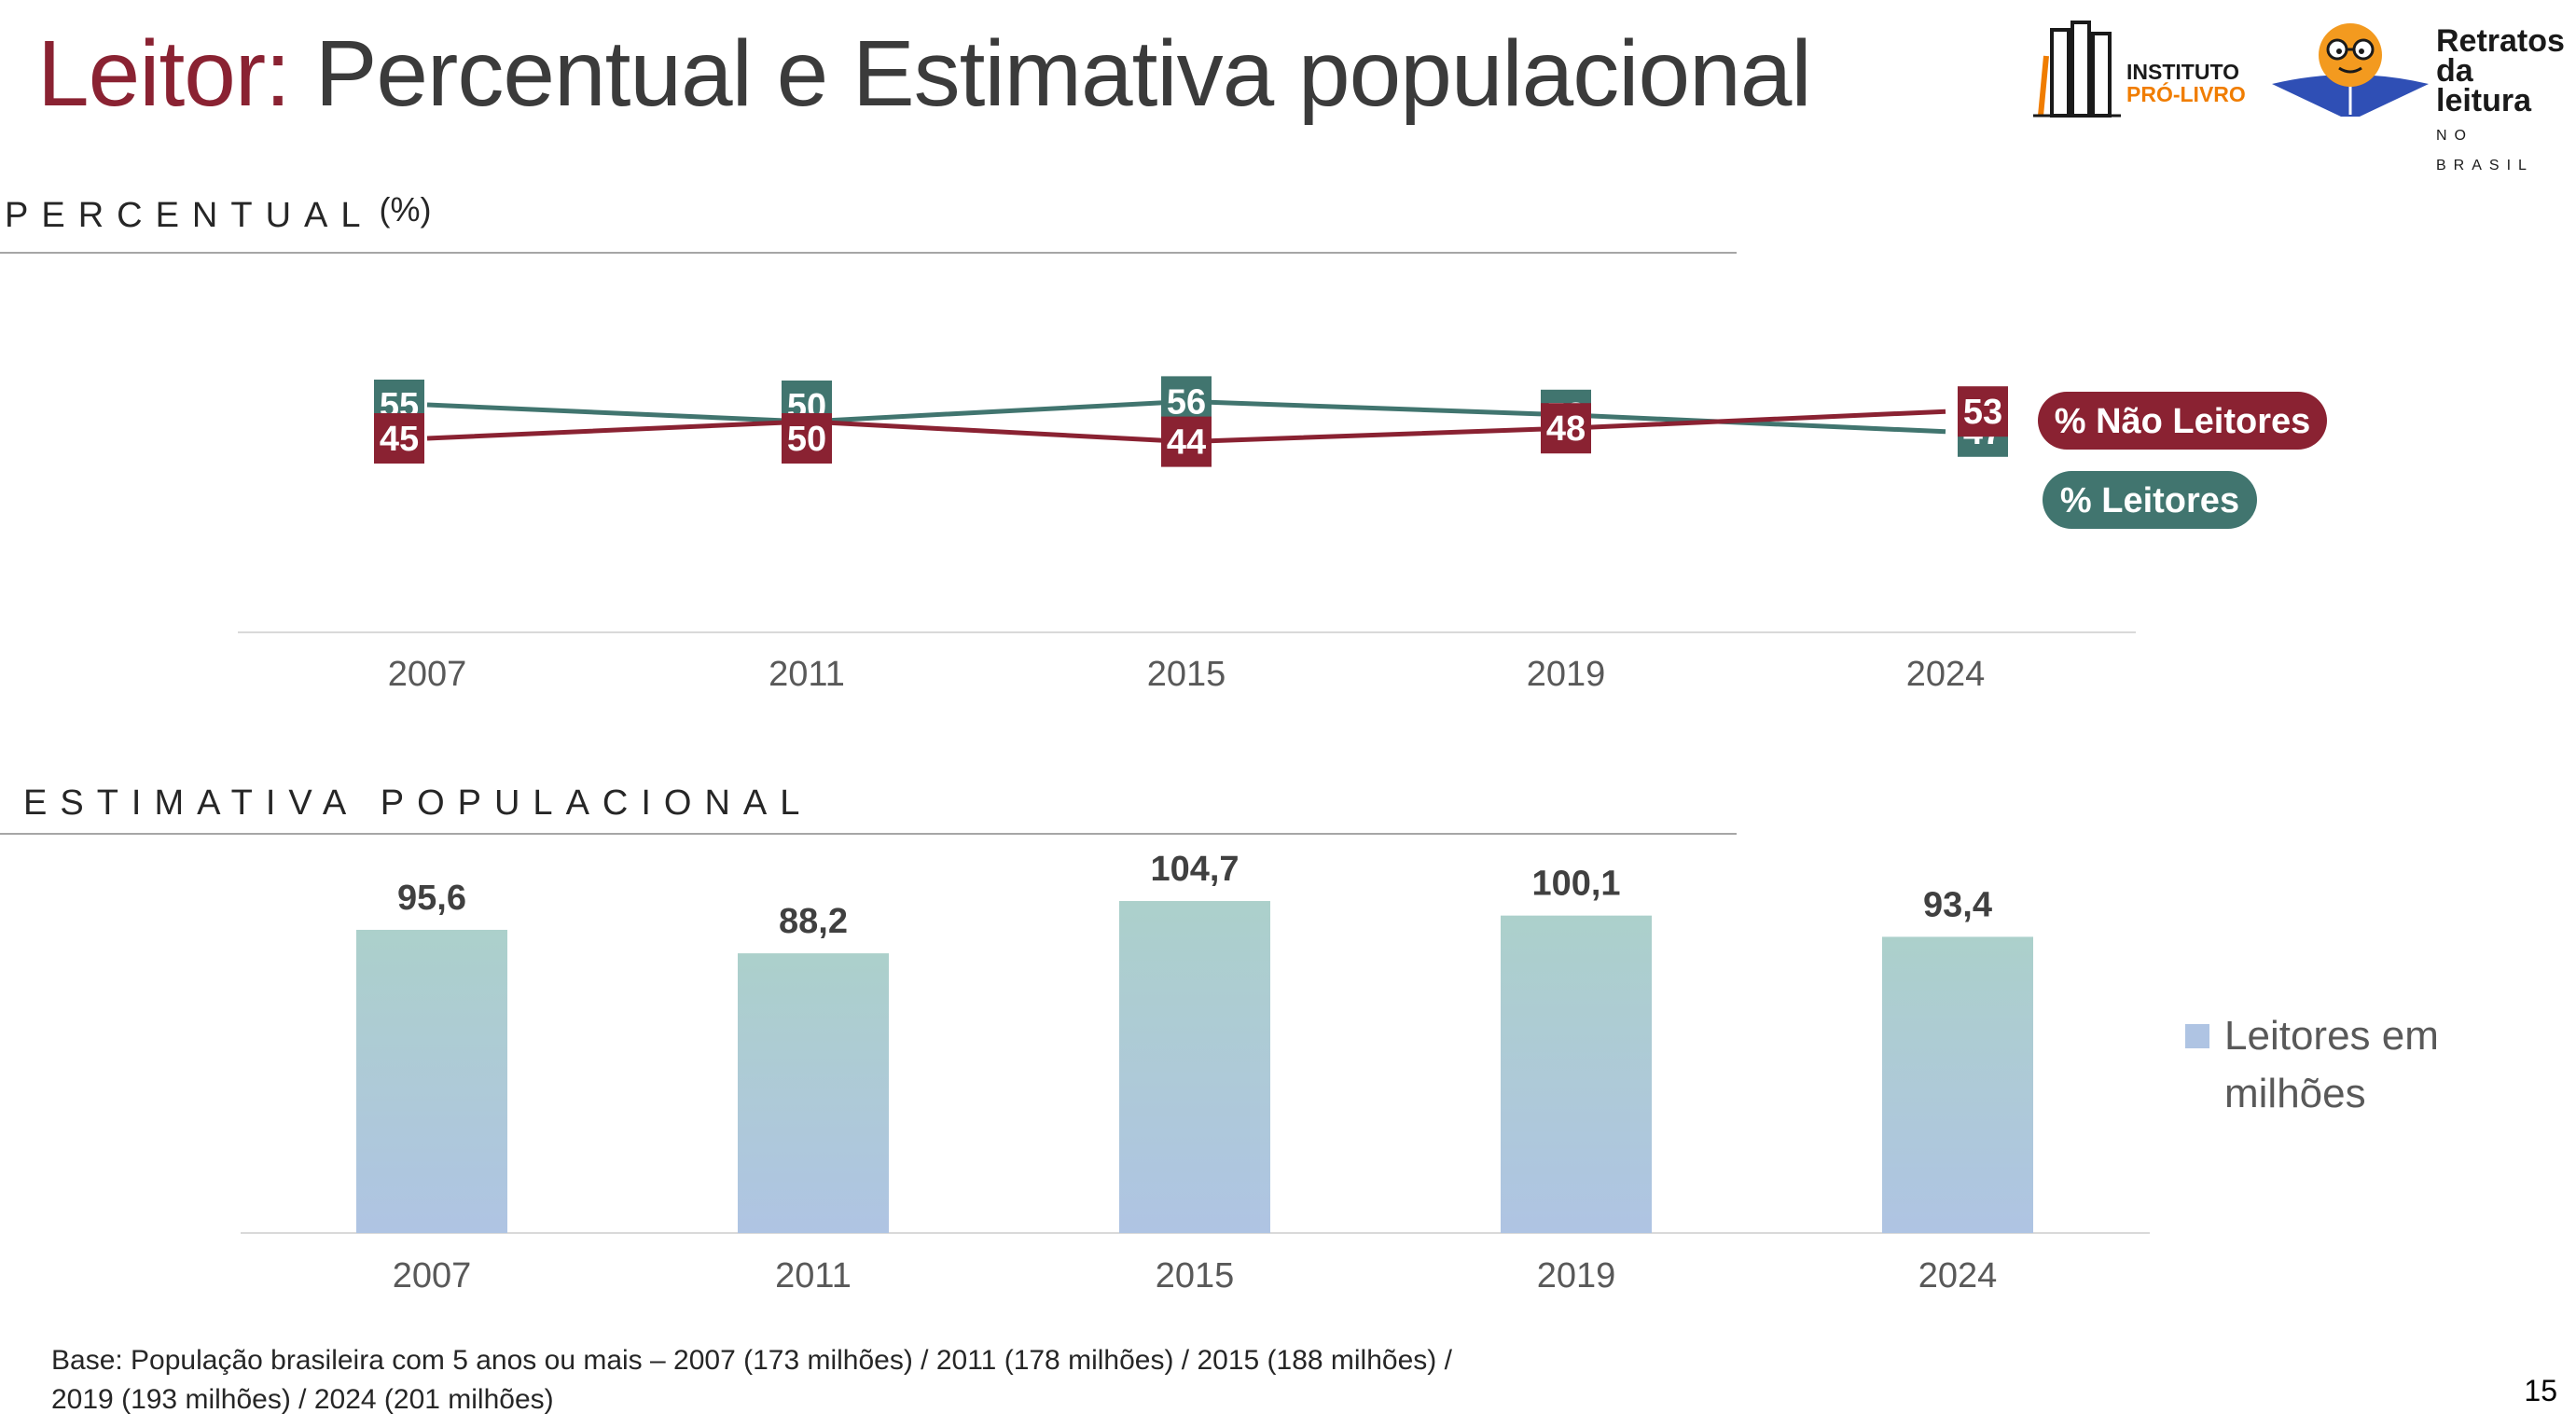  What do you see at coordinates (807, 674) in the screenshot?
I see `line-x-tick-label: 2011` at bounding box center [807, 674].